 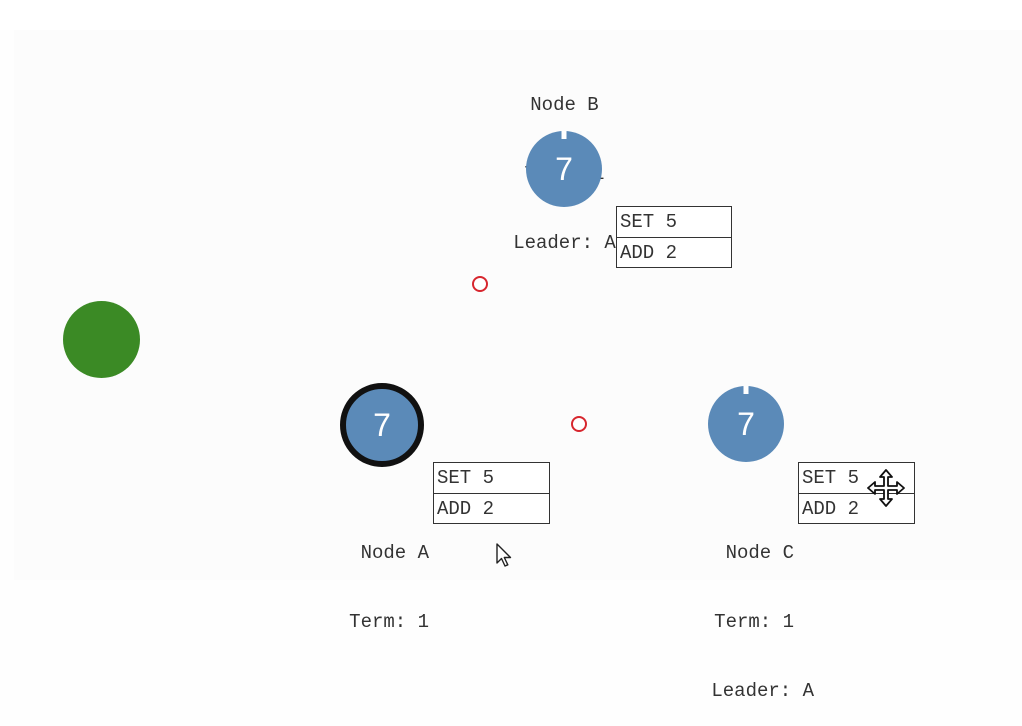 I want to click on node-b-value: 7, so click(x=564, y=168).